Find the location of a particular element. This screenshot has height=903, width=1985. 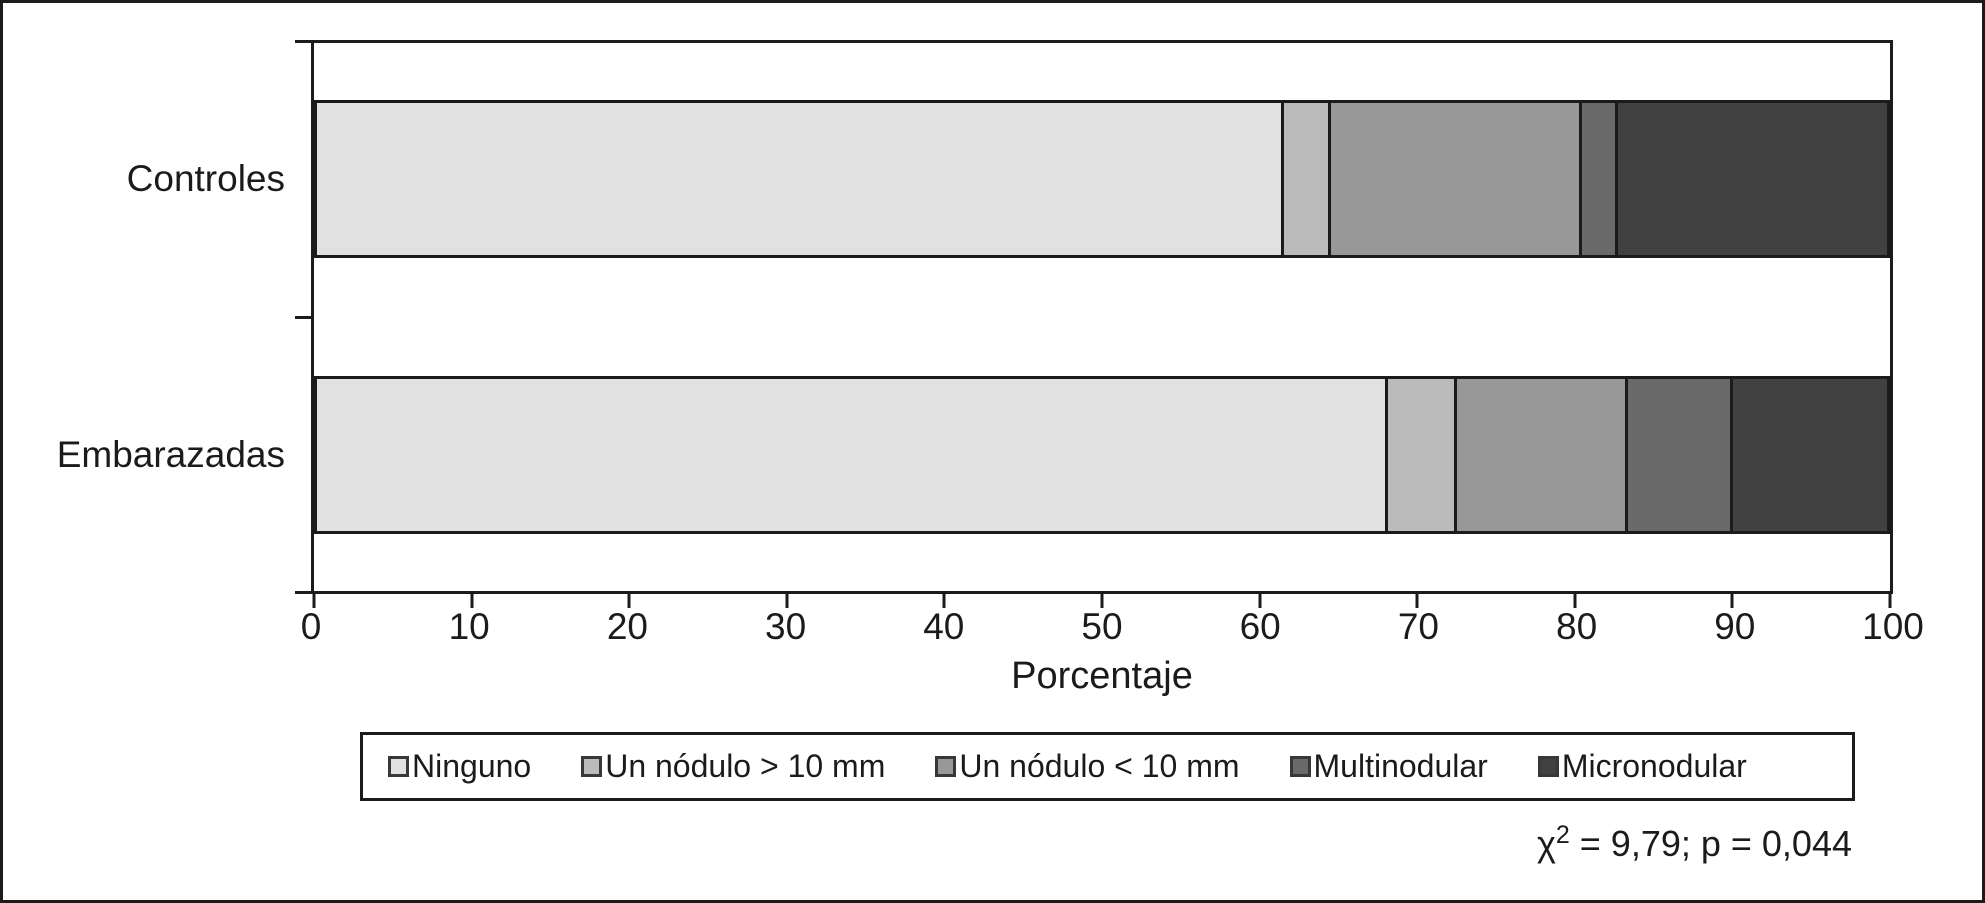

category-label-embarazadas: Embarazadas is located at coordinates (170, 454).